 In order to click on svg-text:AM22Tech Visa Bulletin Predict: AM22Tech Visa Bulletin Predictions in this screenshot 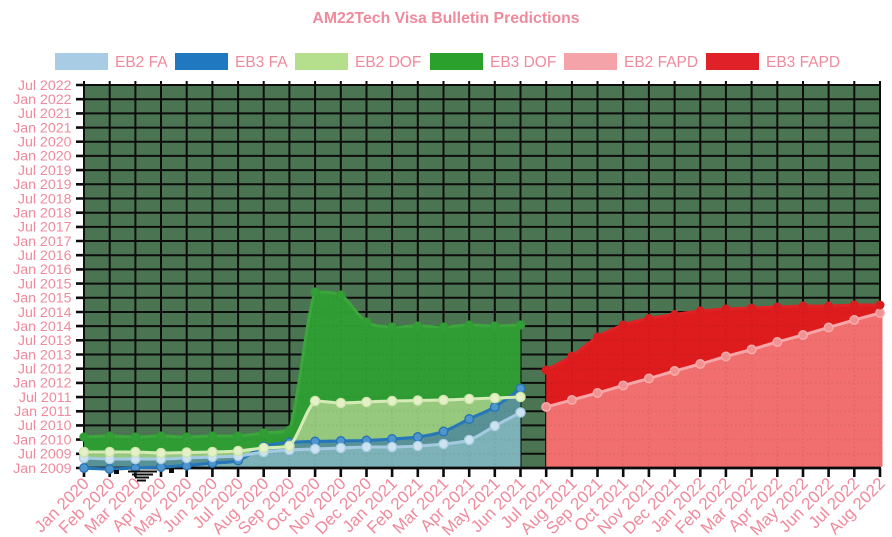, I will do `click(445, 18)`.